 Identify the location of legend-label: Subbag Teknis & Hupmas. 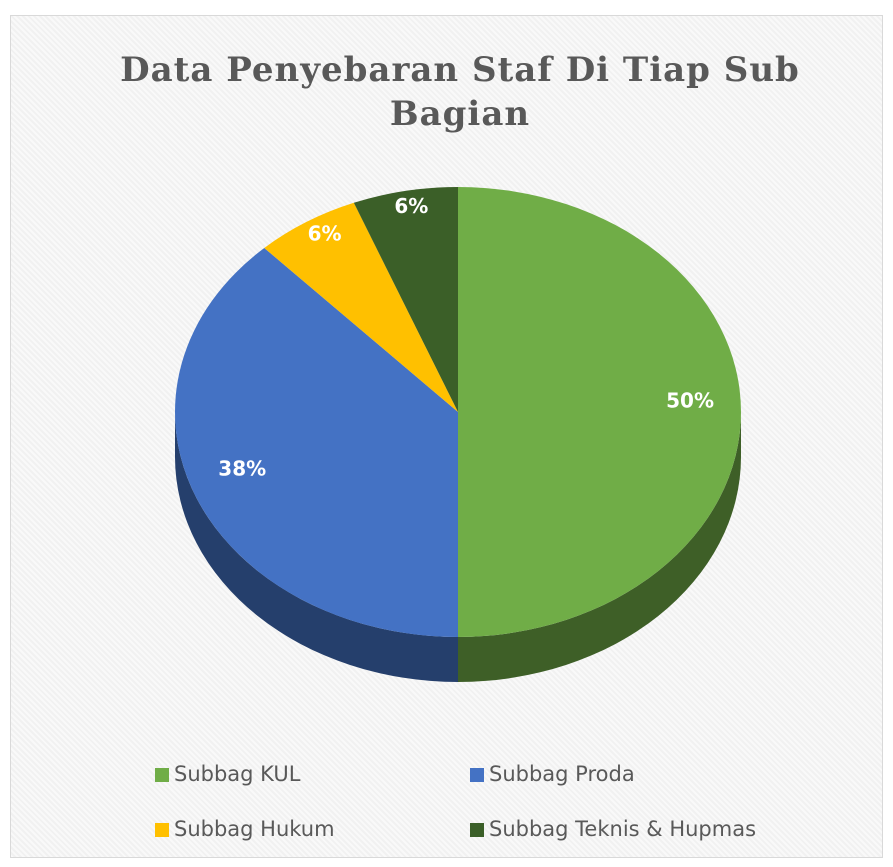
(622, 829).